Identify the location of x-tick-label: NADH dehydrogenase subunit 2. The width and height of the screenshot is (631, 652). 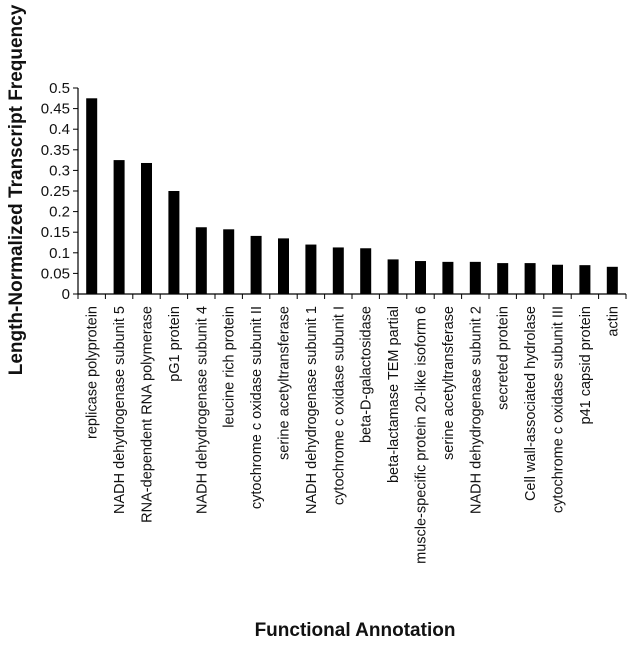
(476, 410).